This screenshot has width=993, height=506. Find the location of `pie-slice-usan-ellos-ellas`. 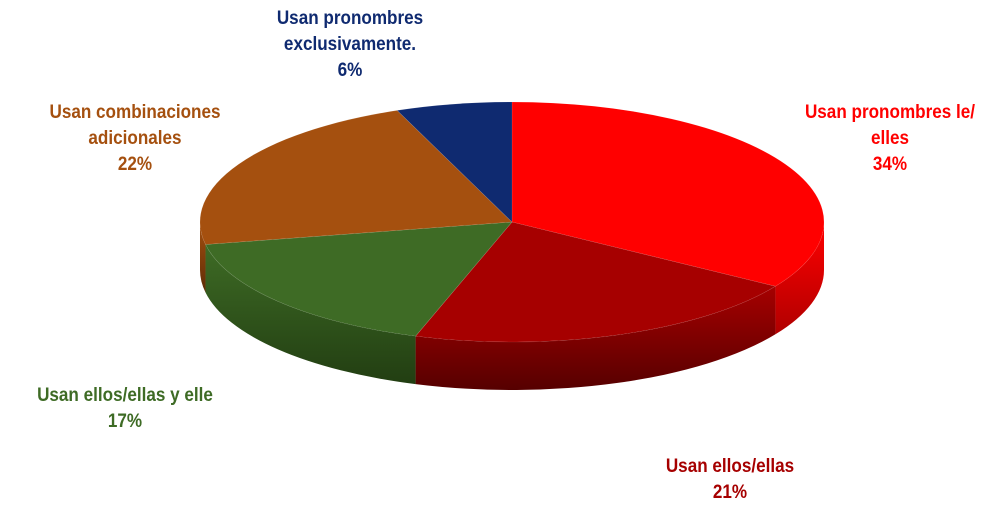

pie-slice-usan-ellos-ellas is located at coordinates (596, 282).